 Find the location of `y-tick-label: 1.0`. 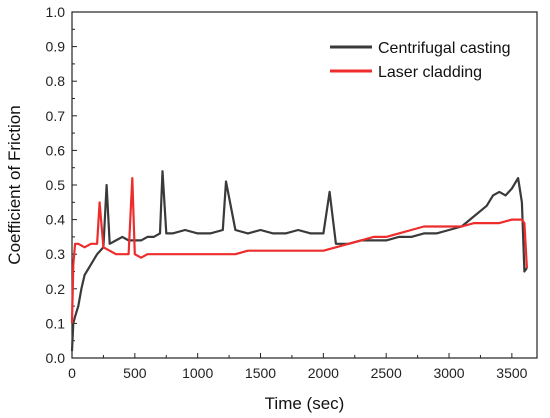

y-tick-label: 1.0 is located at coordinates (56, 12).